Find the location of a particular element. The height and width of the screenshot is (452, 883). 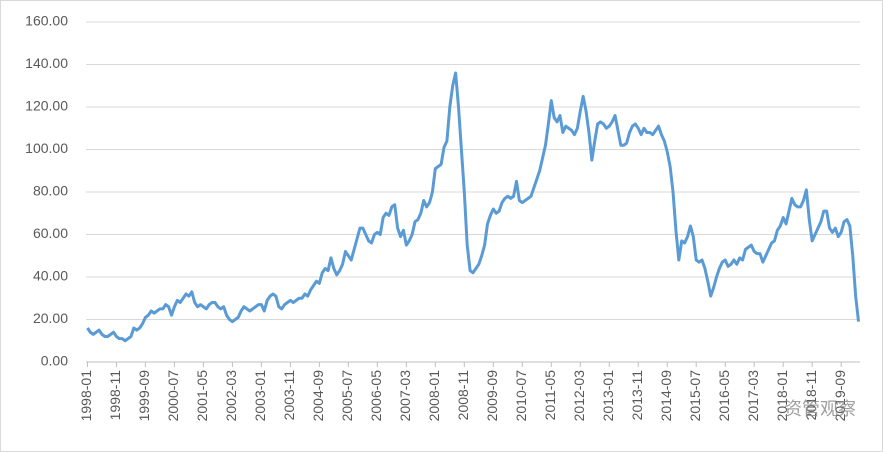

x-tick-label: 2013-01 is located at coordinates (608, 396).